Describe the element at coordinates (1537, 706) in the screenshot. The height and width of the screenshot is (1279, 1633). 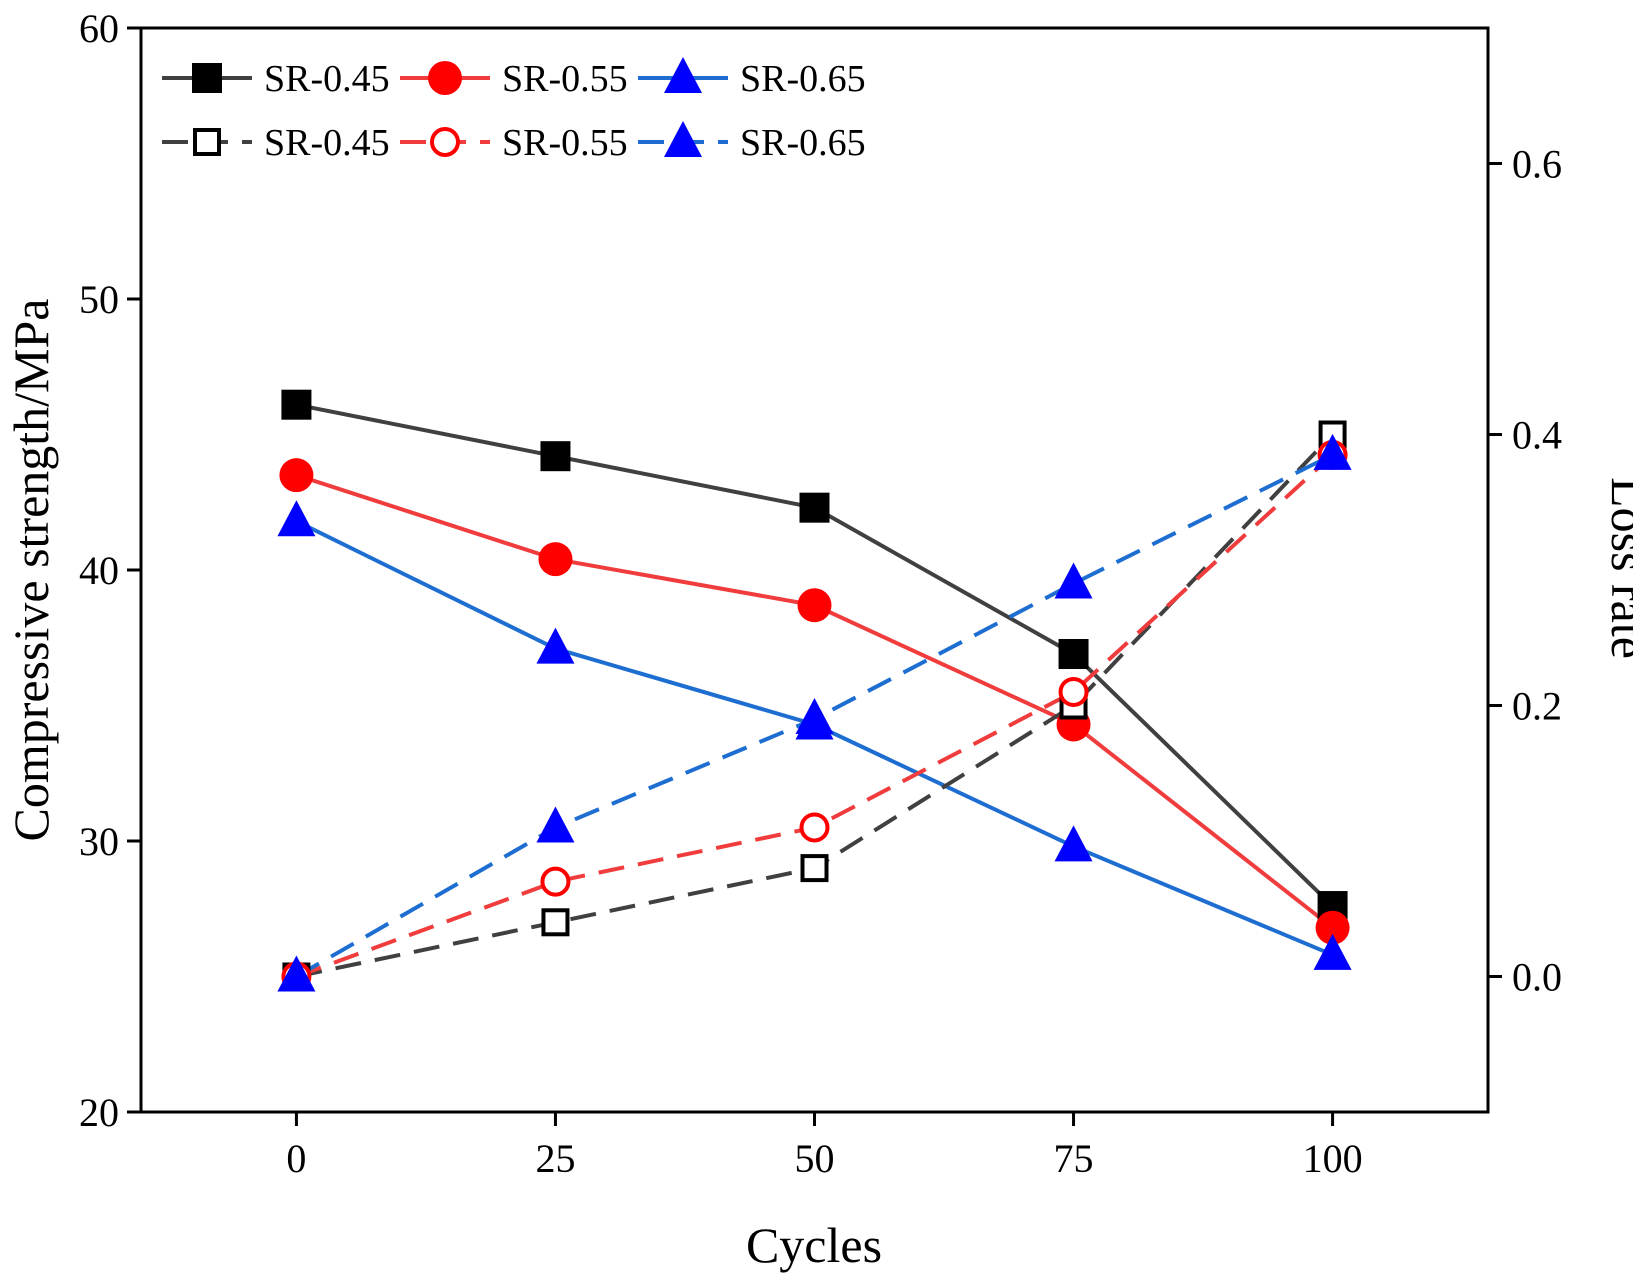
I see `y-right-tick-label: 0.2` at that location.